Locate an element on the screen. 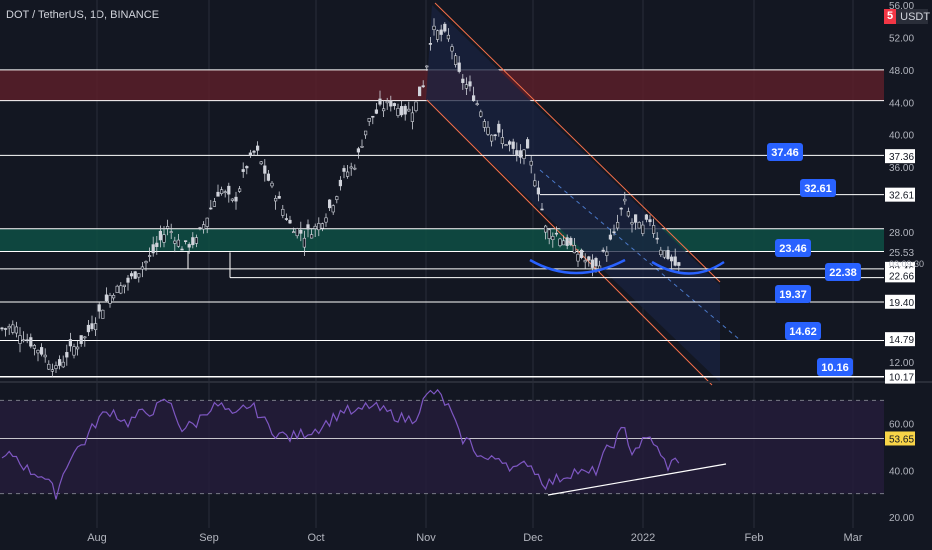 This screenshot has height=550, width=932. price-tick: 22.66 is located at coordinates (901, 276).